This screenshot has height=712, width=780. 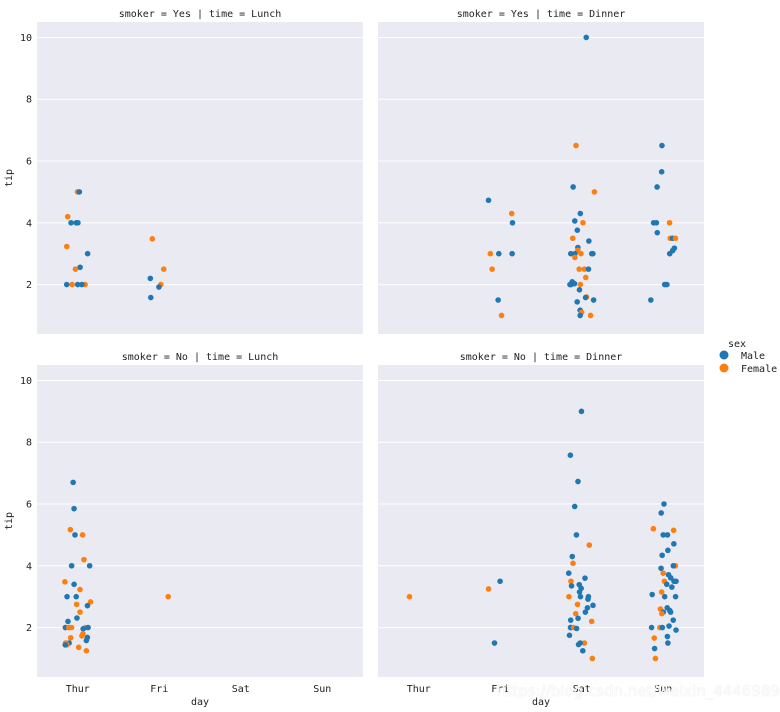 I want to click on panel-title: smoker = No | time = Dinner, so click(x=541, y=357).